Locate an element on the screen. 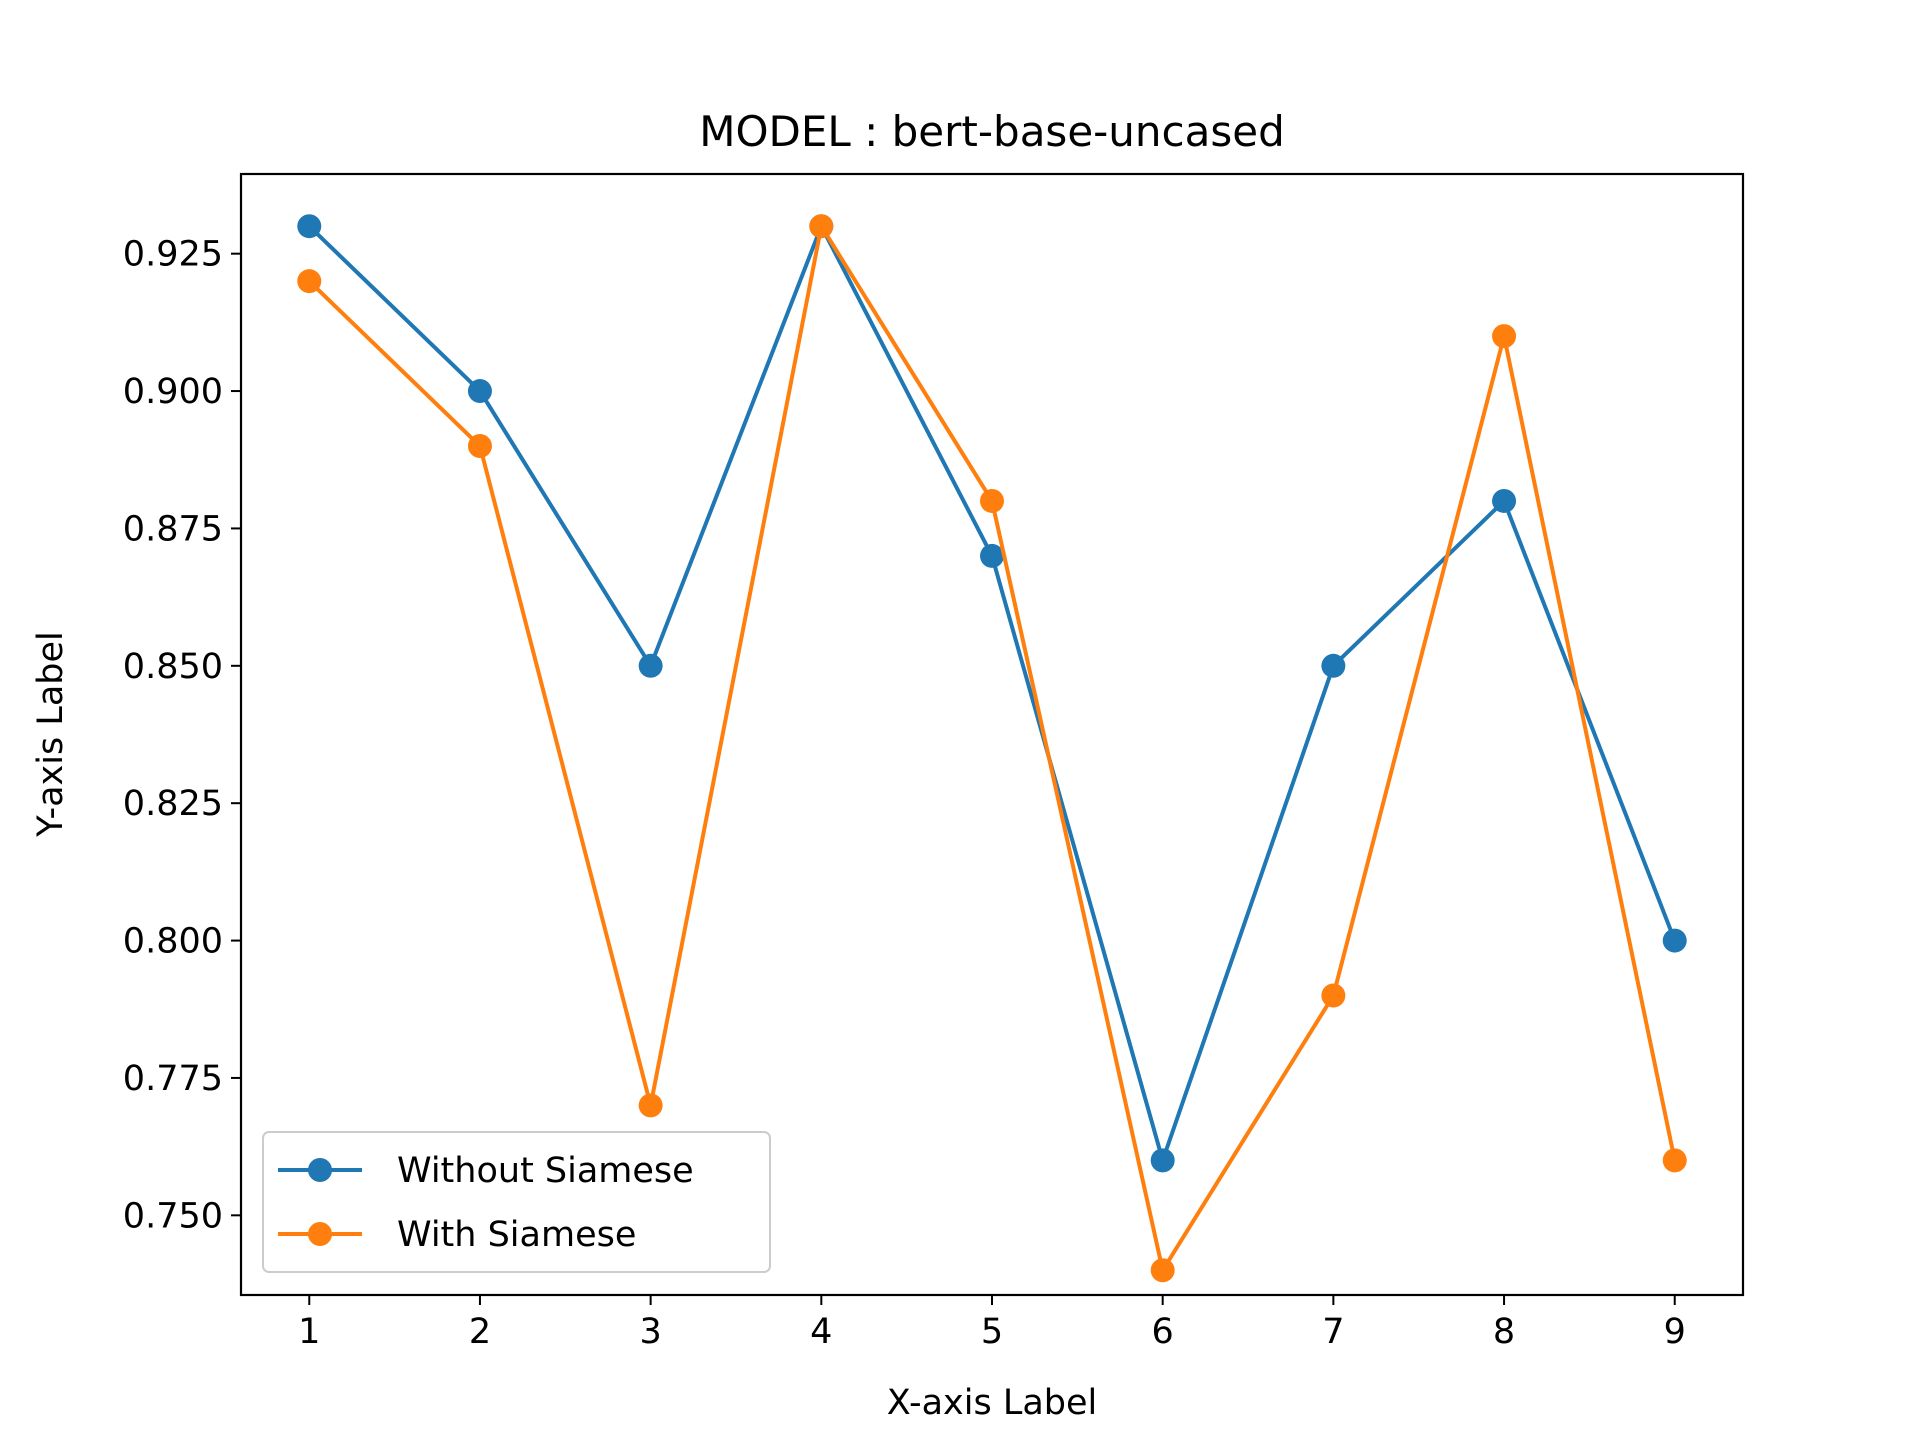 This screenshot has width=1920, height=1440. x-axis-title: X-axis Label is located at coordinates (992, 1403).